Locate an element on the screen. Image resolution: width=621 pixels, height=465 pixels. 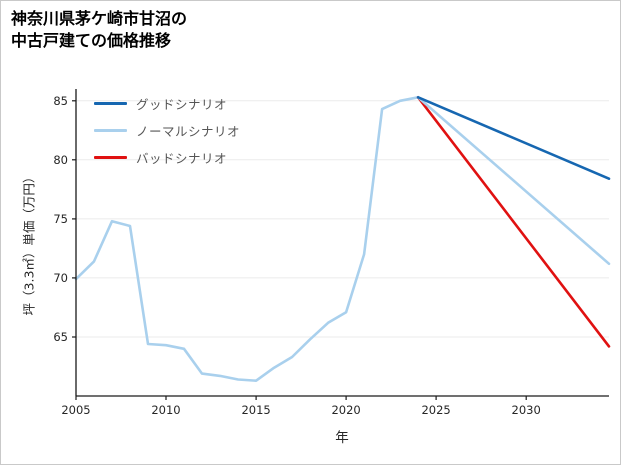
good-scenario-line-swatch is located at coordinates (110, 103).